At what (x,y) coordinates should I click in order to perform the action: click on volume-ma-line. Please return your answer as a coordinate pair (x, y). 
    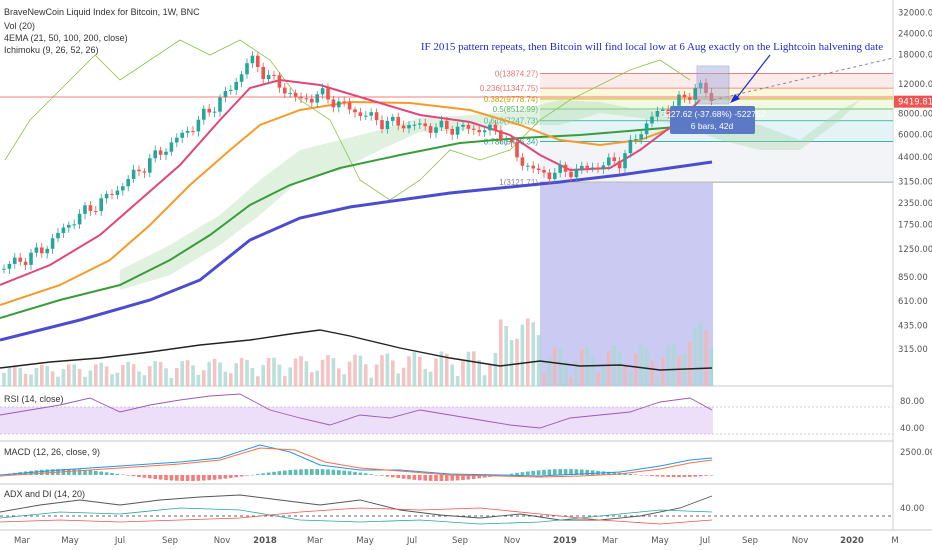
    Looking at the image, I should click on (356, 350).